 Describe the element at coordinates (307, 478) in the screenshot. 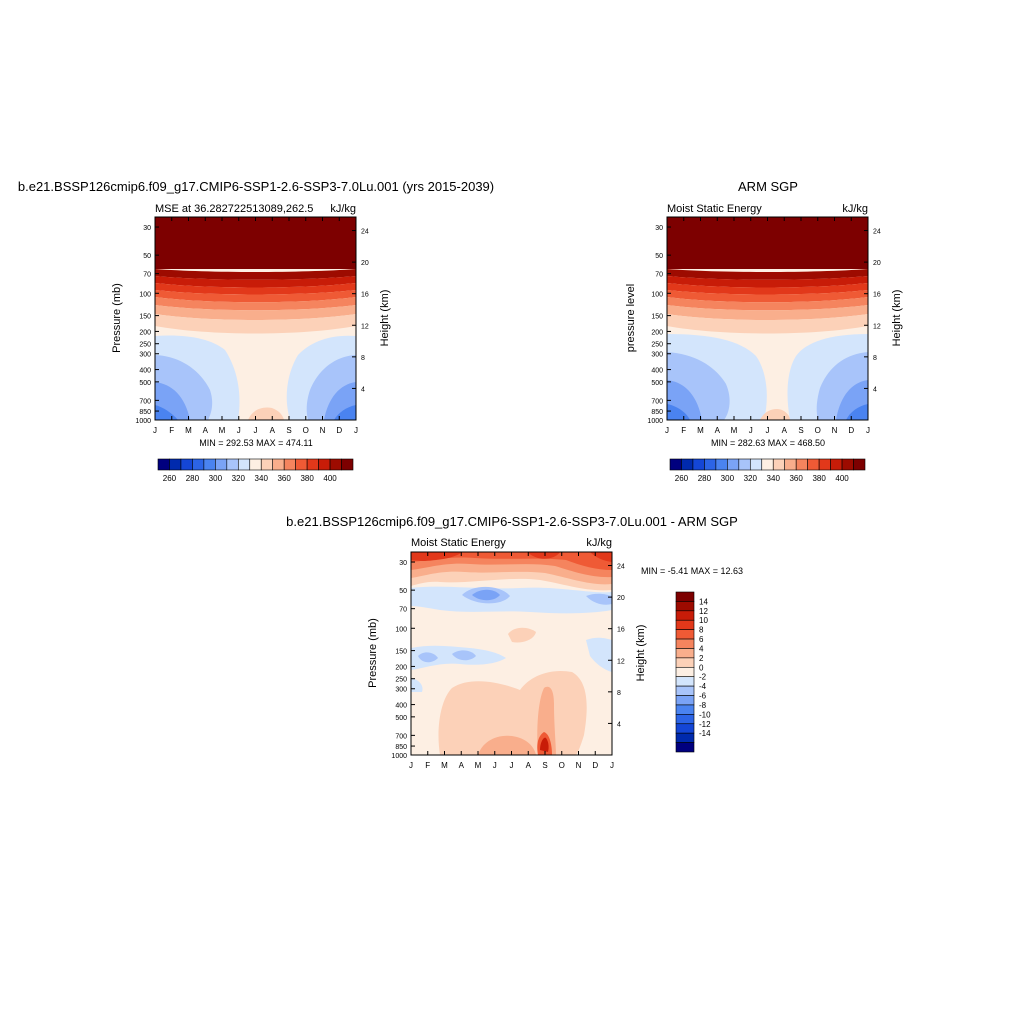

I see `colorbar-label: 380` at that location.